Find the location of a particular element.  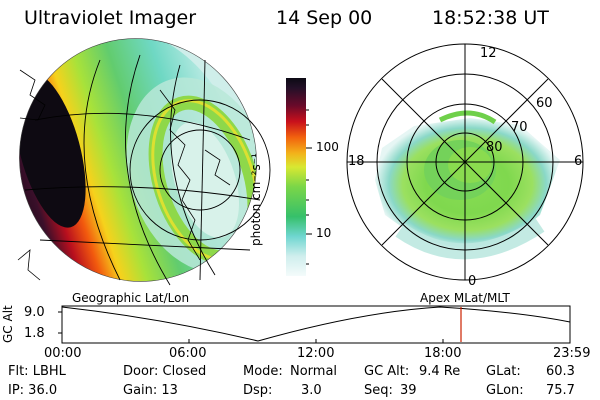

status-mode-label: Mode: is located at coordinates (263, 371).